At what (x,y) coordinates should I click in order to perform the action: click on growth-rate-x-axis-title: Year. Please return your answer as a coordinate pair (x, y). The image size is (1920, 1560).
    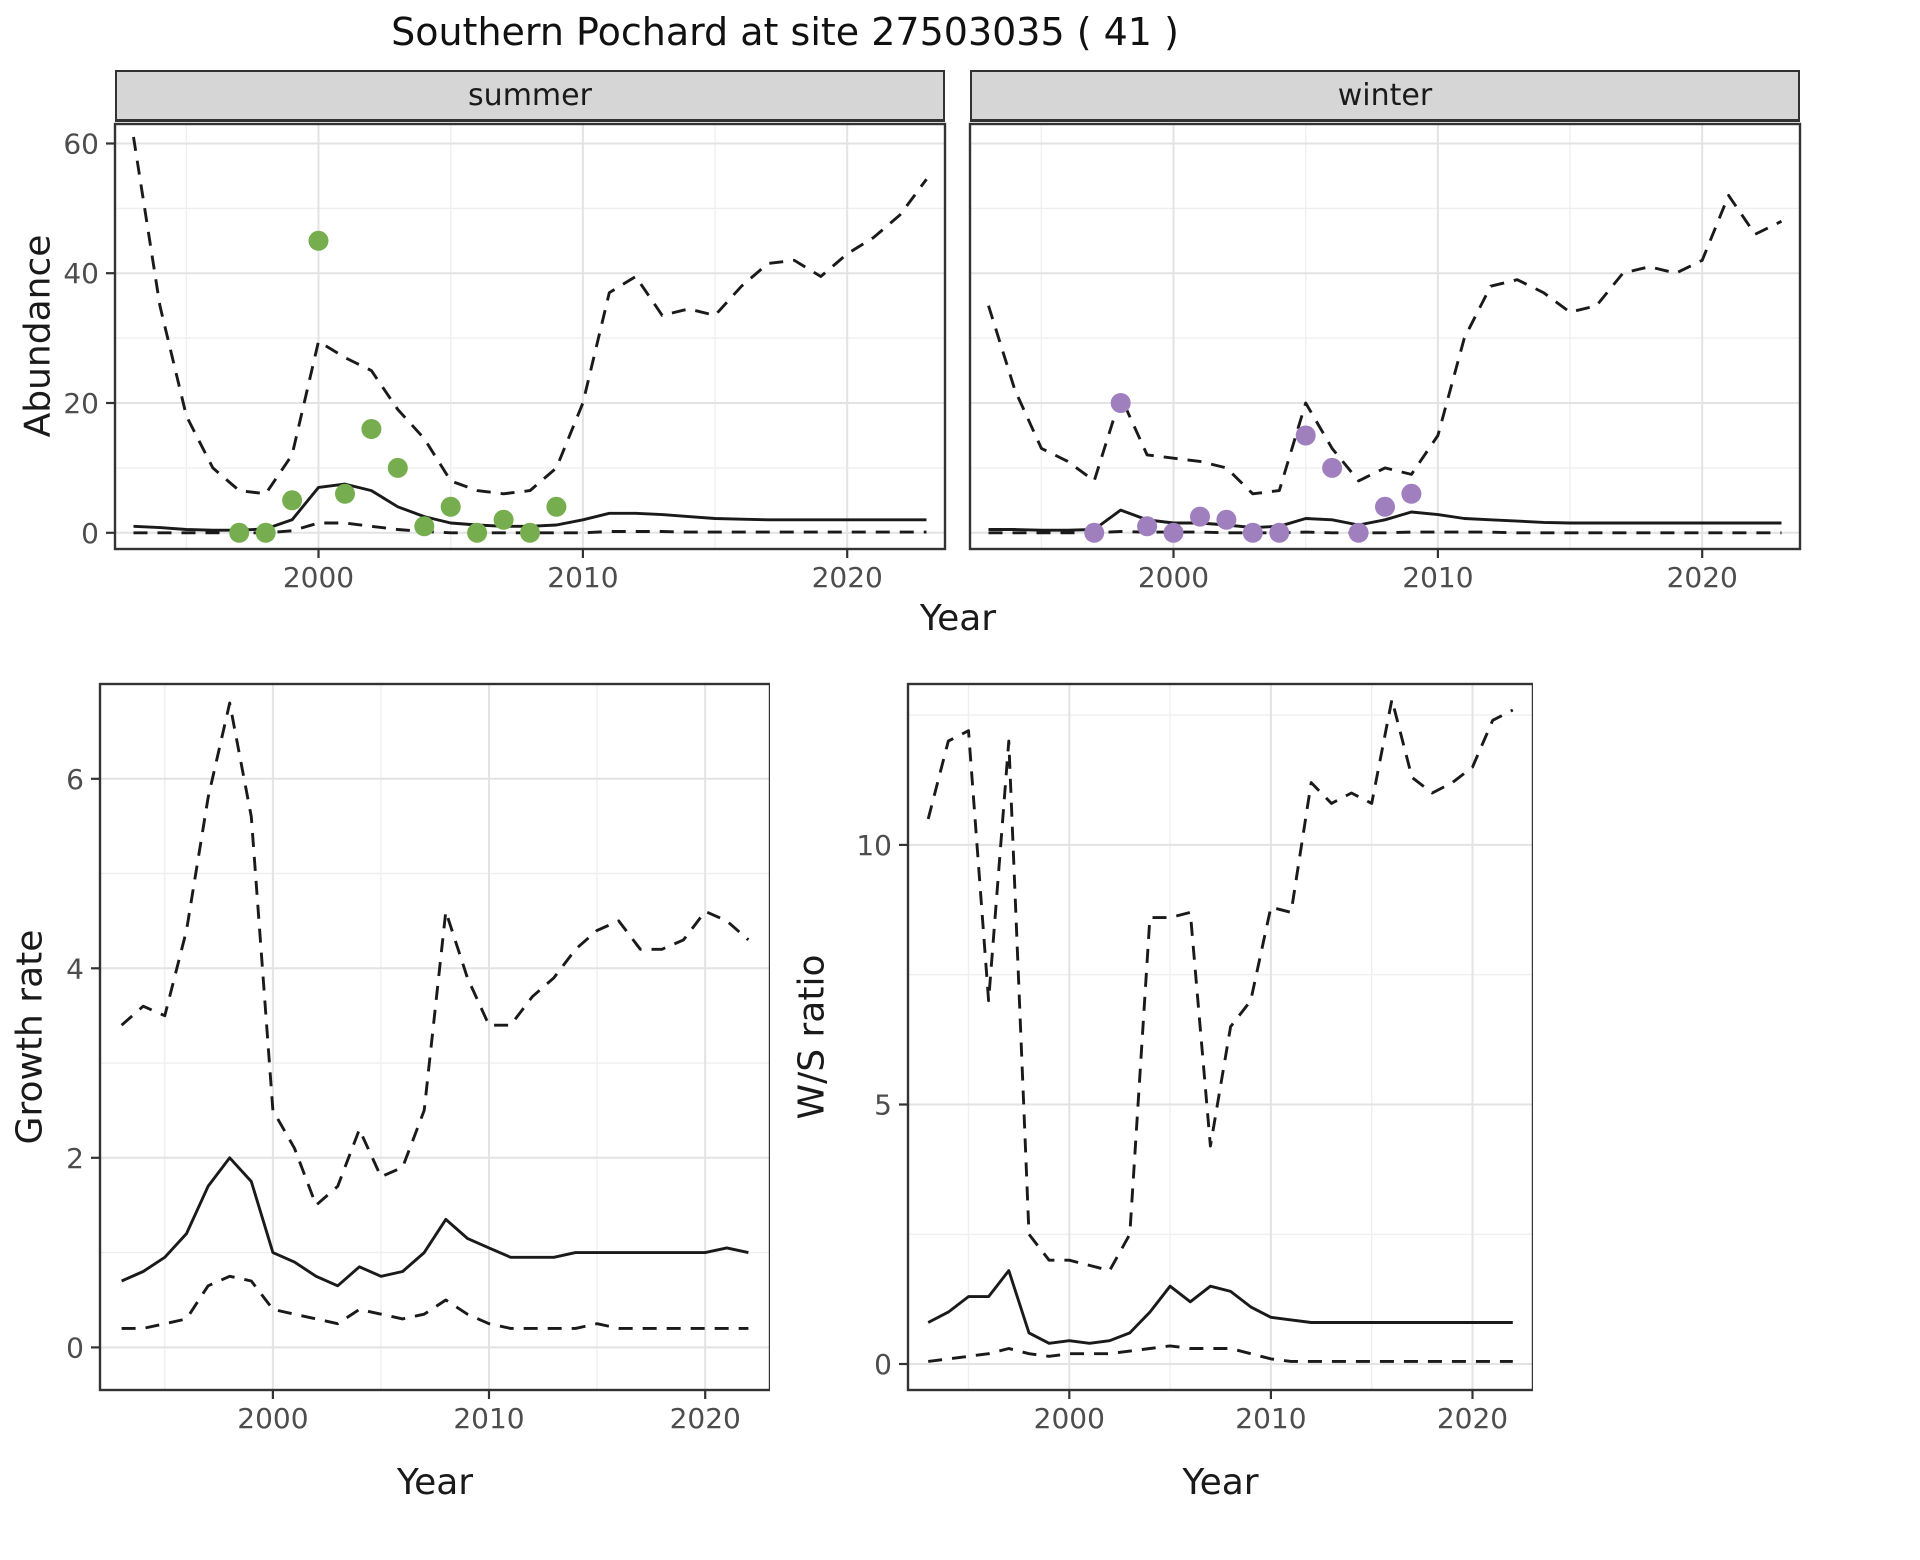
    Looking at the image, I should click on (435, 1482).